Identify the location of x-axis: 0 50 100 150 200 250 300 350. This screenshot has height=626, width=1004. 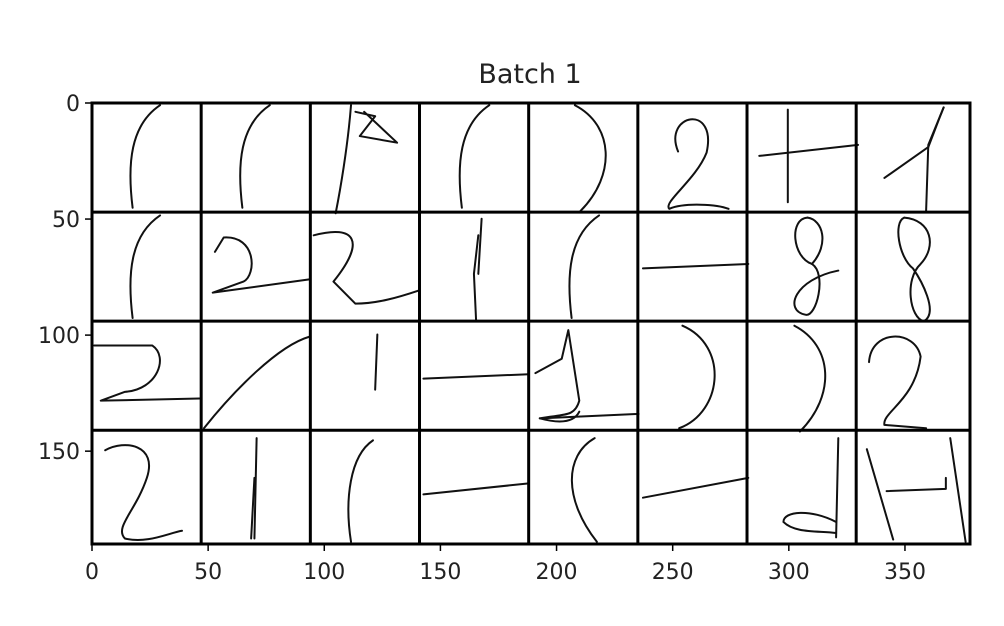
(505, 564).